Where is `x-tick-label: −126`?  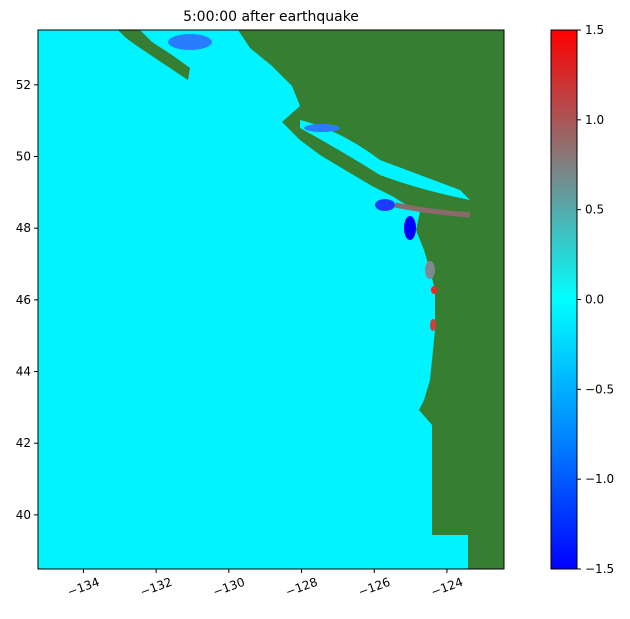 x-tick-label: −126 is located at coordinates (374, 587).